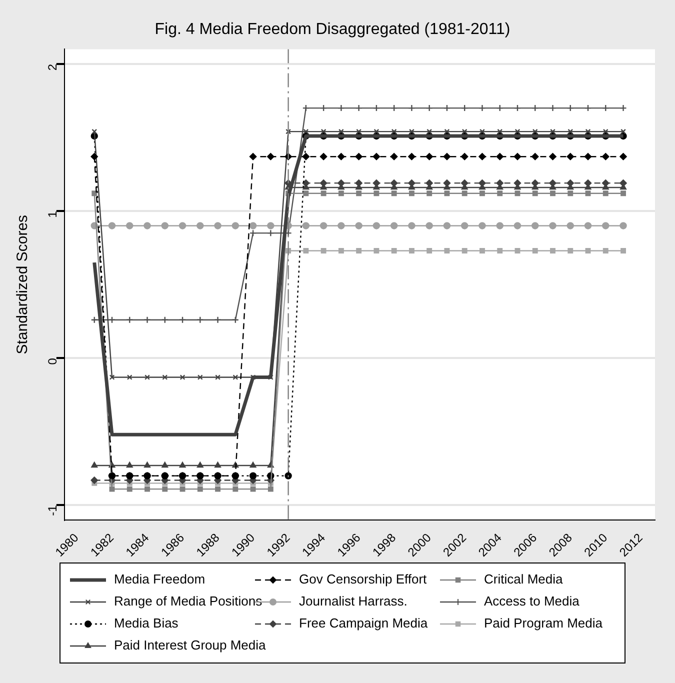  What do you see at coordinates (53, 214) in the screenshot?
I see `y-tick-label: 1` at bounding box center [53, 214].